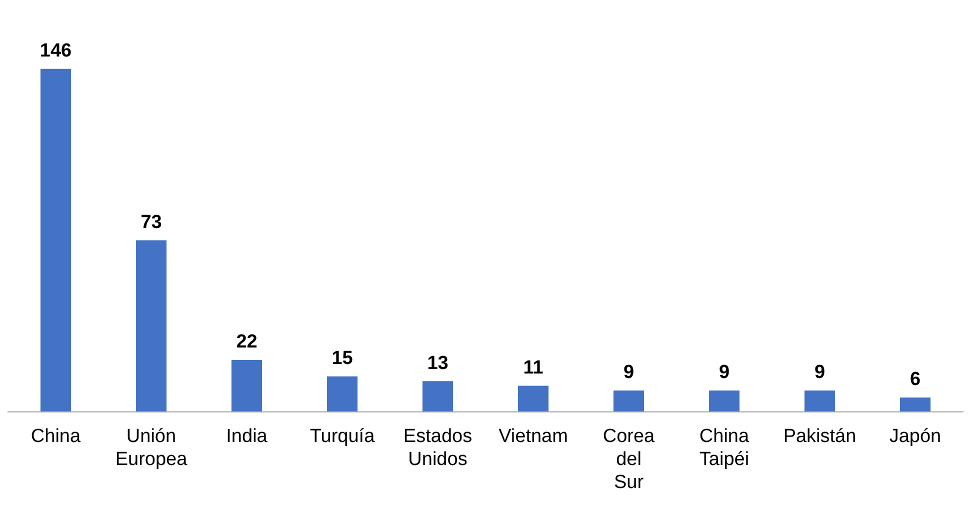 This screenshot has height=508, width=971. I want to click on x-tick-label: Japón, so click(915, 437).